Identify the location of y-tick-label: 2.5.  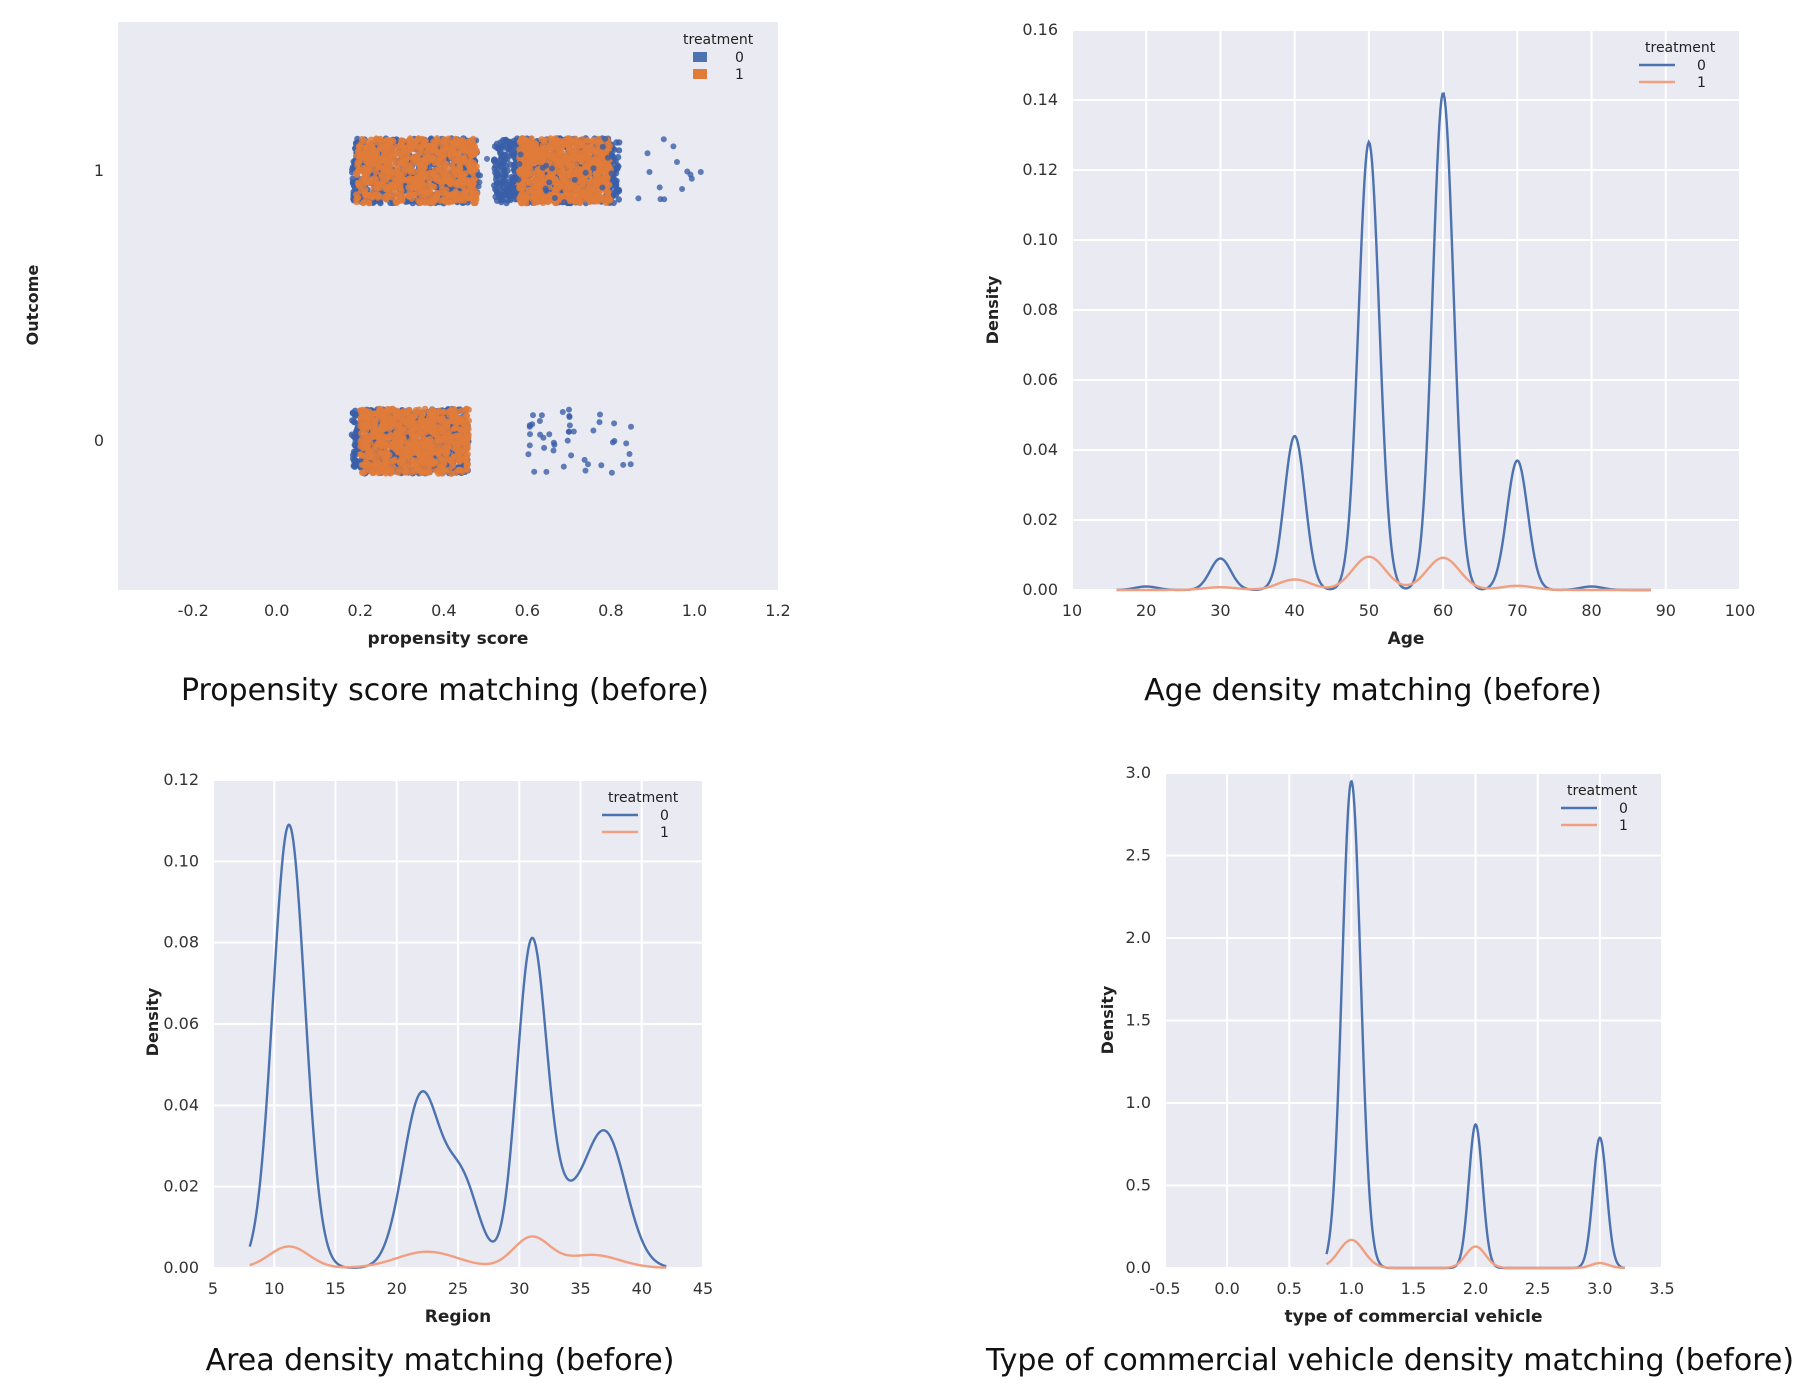
(1138, 855).